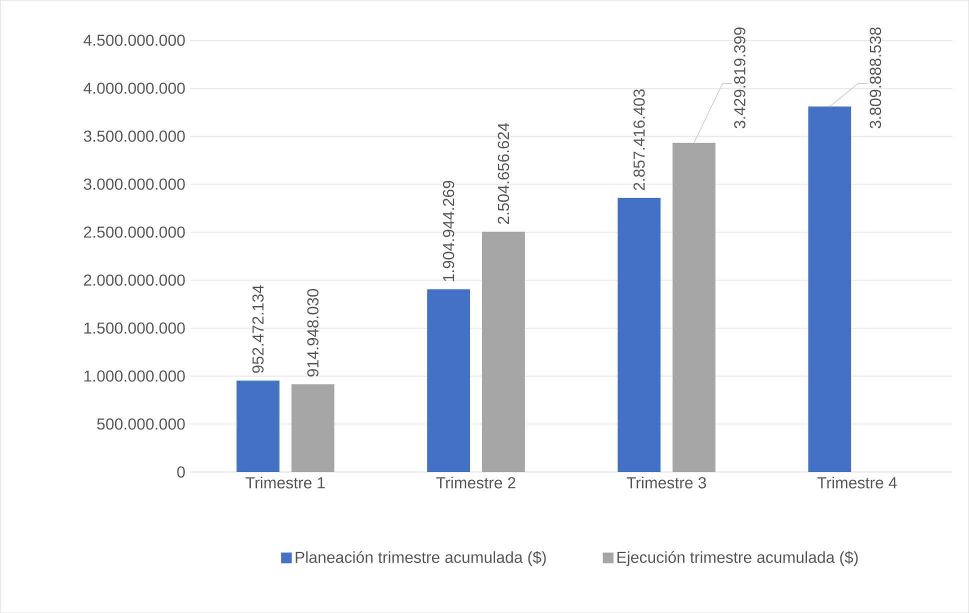  Describe the element at coordinates (285, 482) in the screenshot. I see `x-tick-label: Trimestre 1` at that location.